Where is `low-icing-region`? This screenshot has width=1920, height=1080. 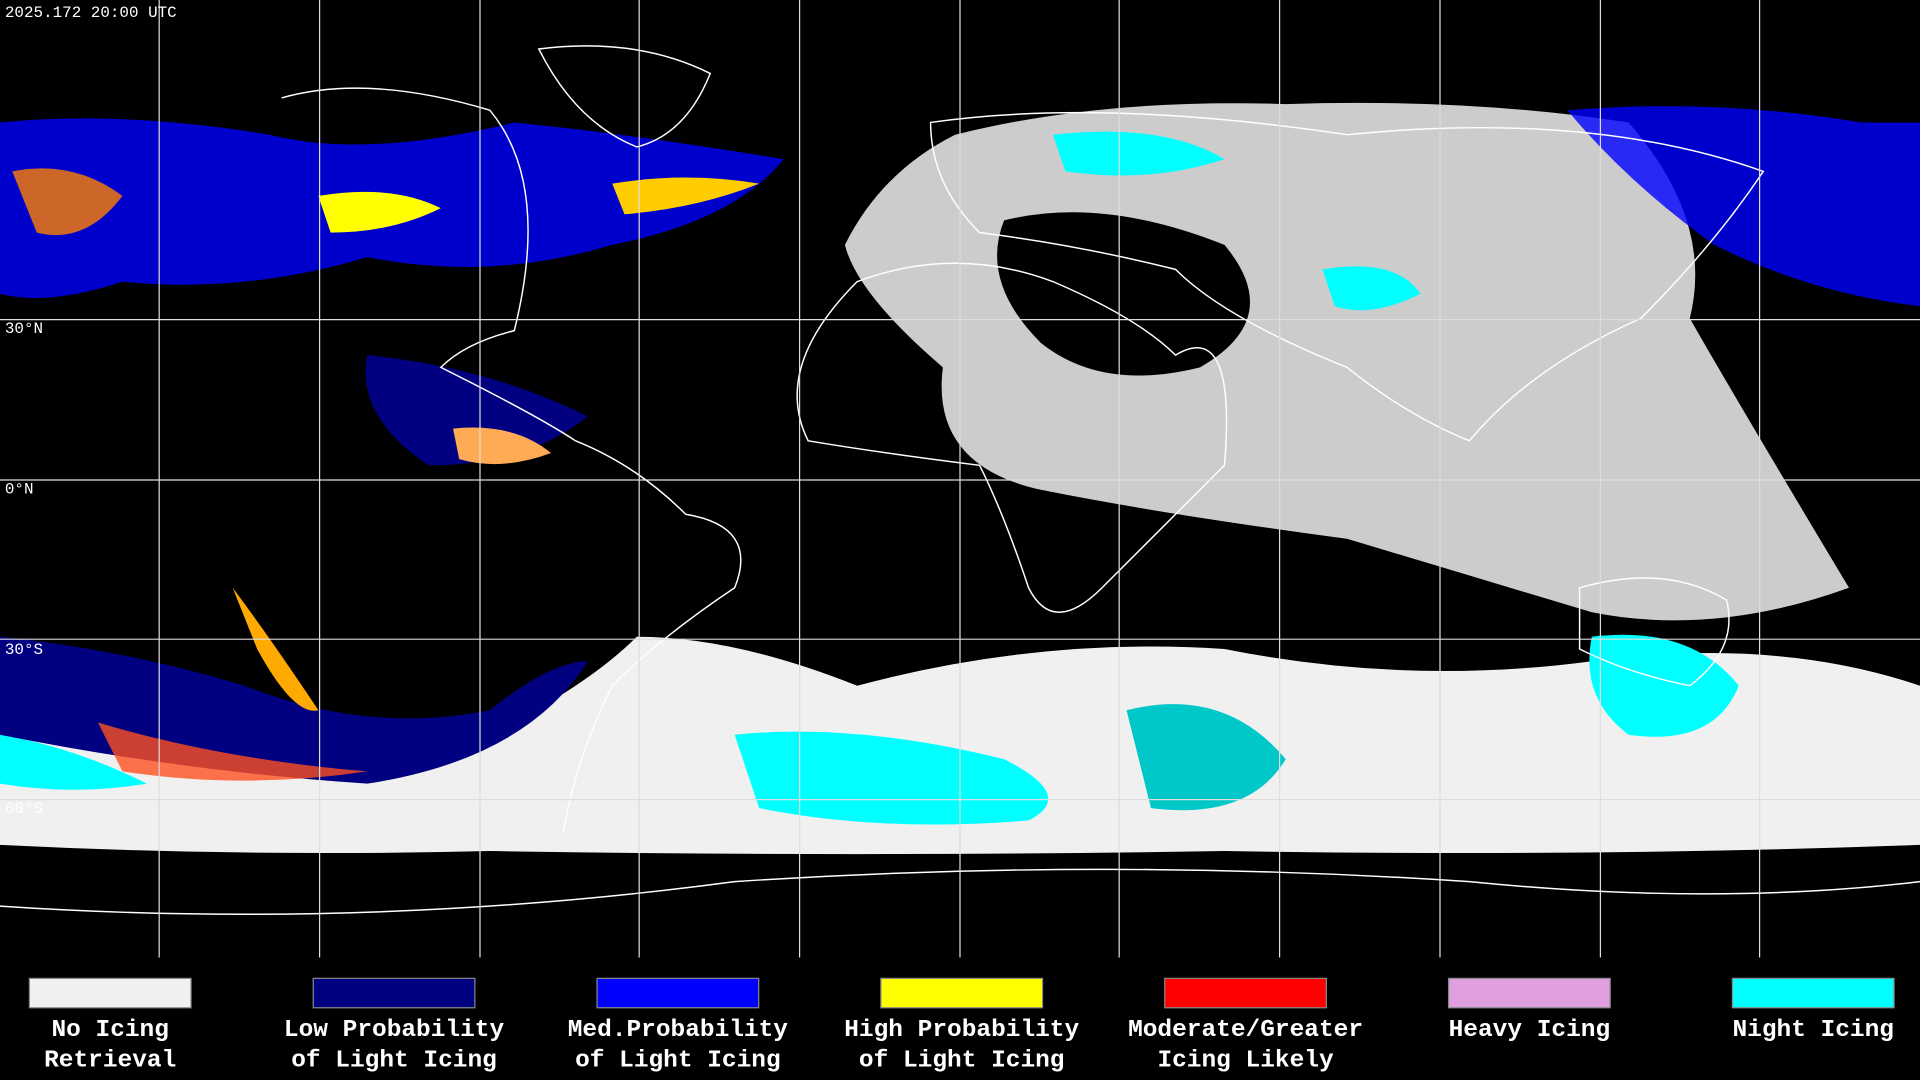 low-icing-region is located at coordinates (476, 410).